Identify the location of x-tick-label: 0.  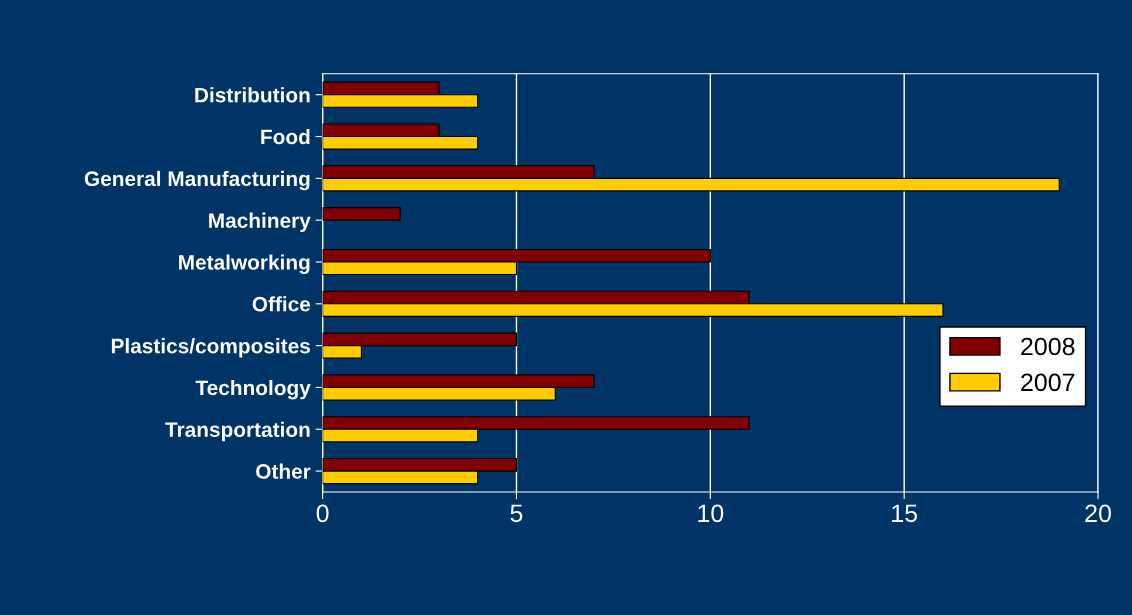
(322, 513).